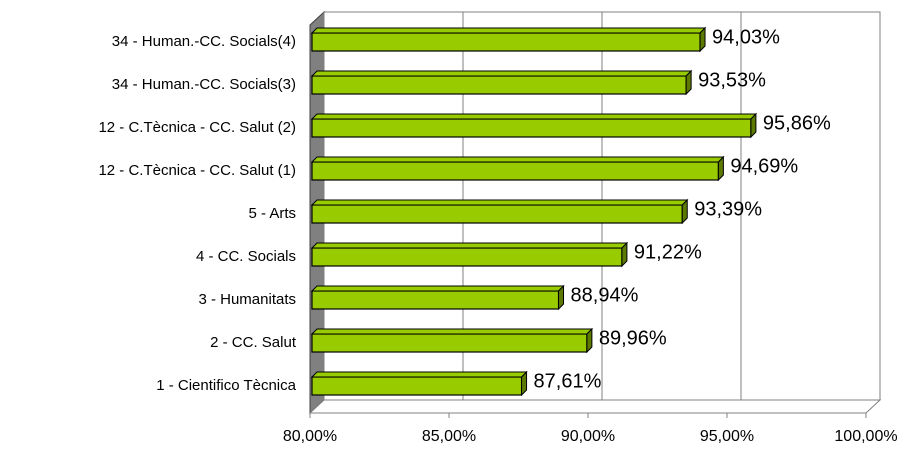  Describe the element at coordinates (246, 256) in the screenshot. I see `y-tick-label: 4 - CC. Socials` at that location.